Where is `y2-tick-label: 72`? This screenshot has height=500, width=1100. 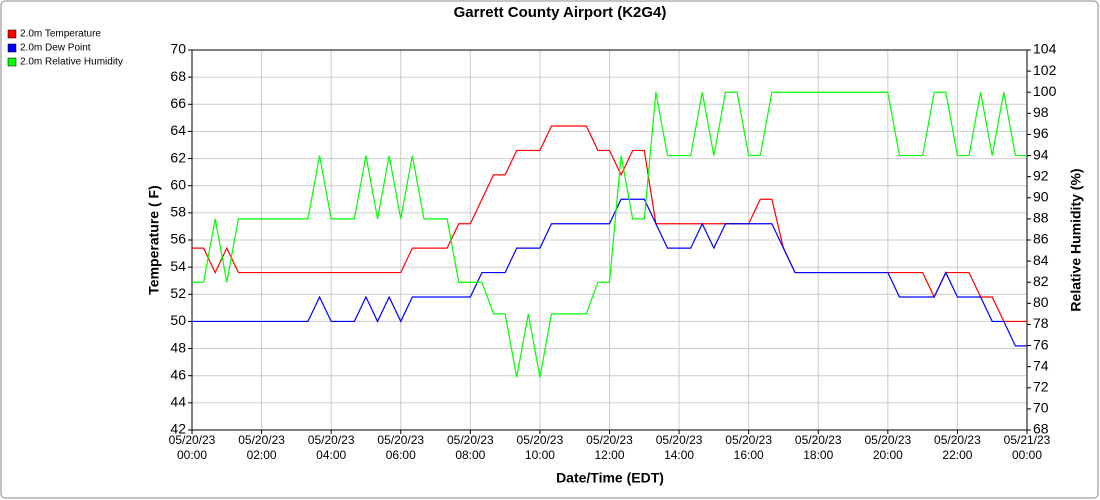
y2-tick-label: 72 is located at coordinates (1041, 386).